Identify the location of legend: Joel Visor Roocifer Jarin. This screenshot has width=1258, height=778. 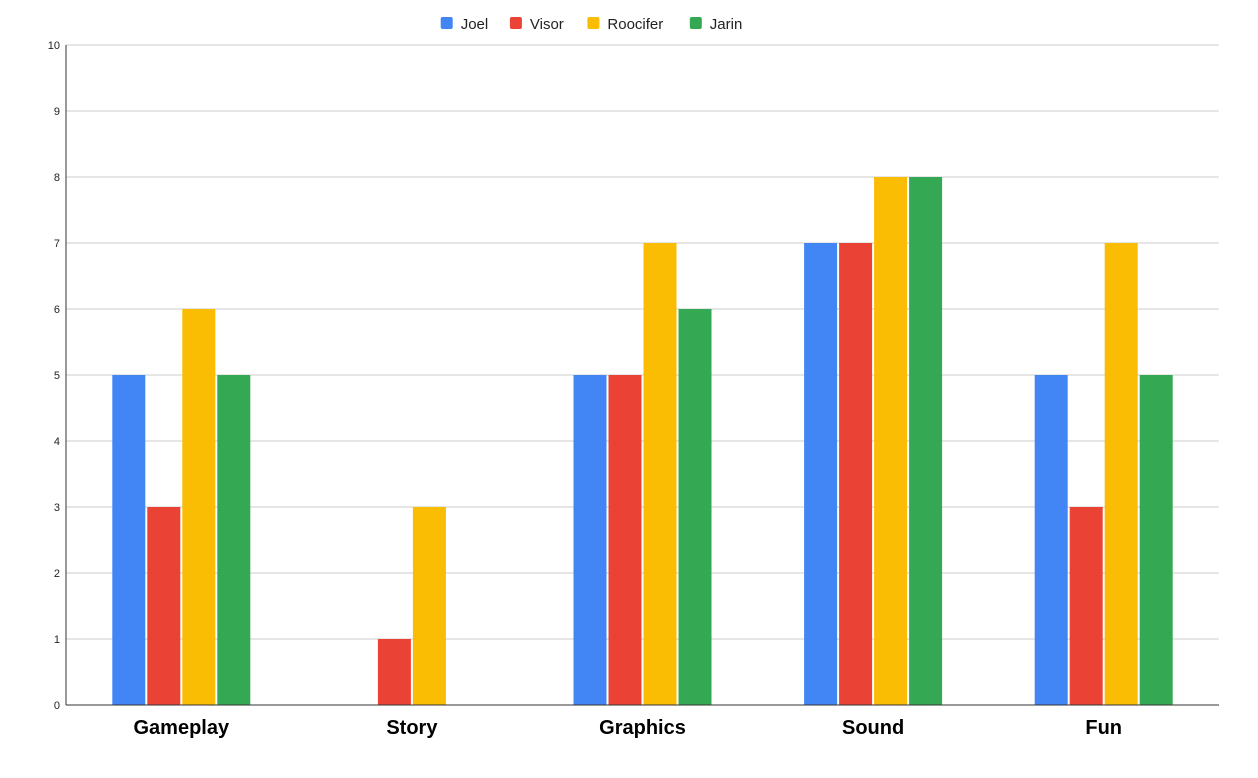
(591, 24).